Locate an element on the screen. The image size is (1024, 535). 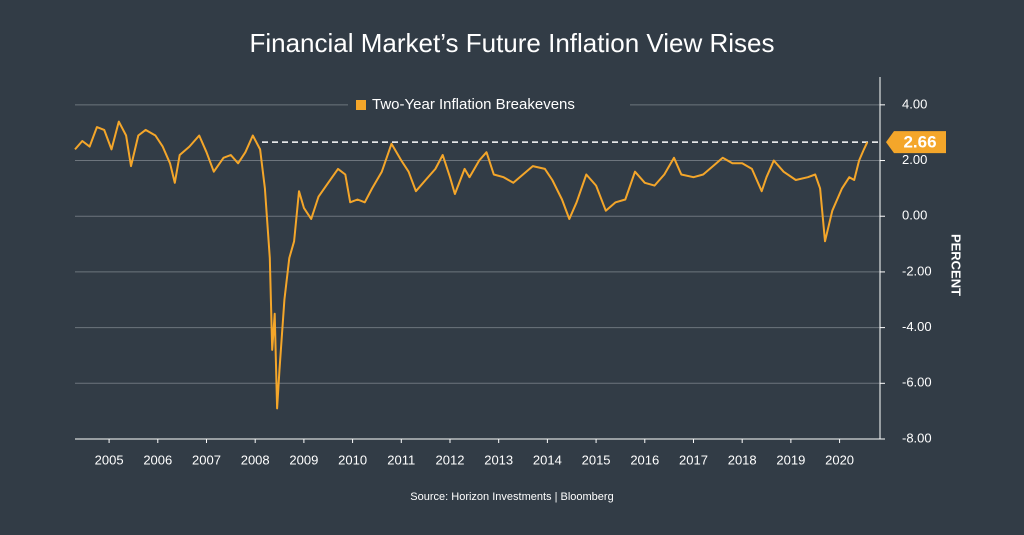
x-tick-label: 2010 is located at coordinates (352, 459).